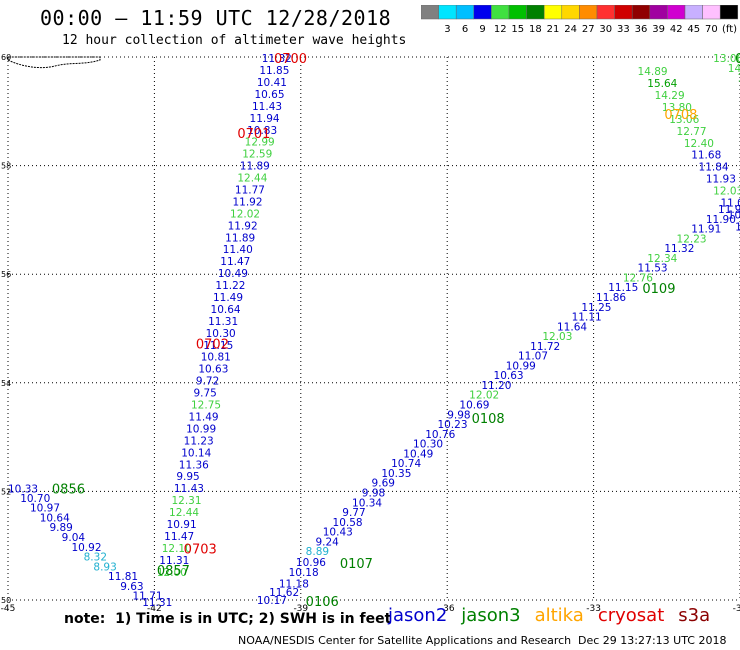 This screenshot has height=650, width=740. I want to click on wave-height-label: 12.76, so click(638, 278).